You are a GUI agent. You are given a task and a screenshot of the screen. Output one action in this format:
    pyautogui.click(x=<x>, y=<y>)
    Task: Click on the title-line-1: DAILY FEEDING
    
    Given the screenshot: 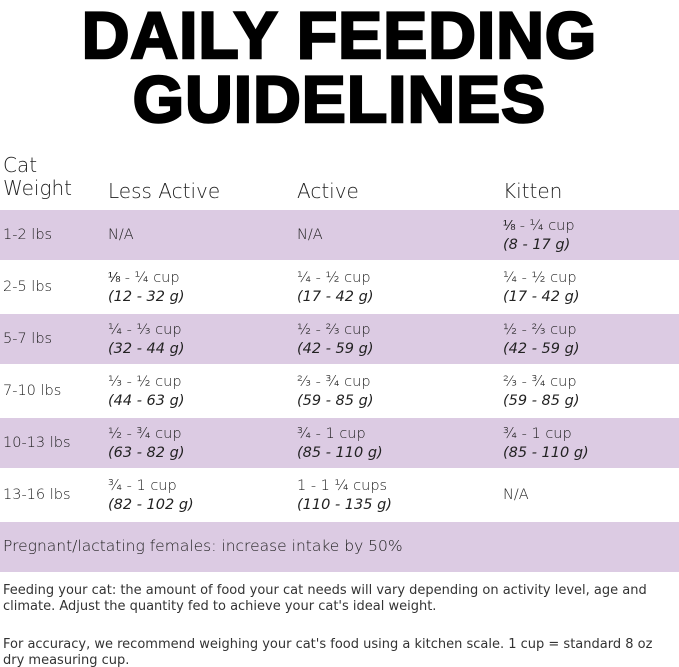 What is the action you would take?
    pyautogui.click(x=339, y=36)
    